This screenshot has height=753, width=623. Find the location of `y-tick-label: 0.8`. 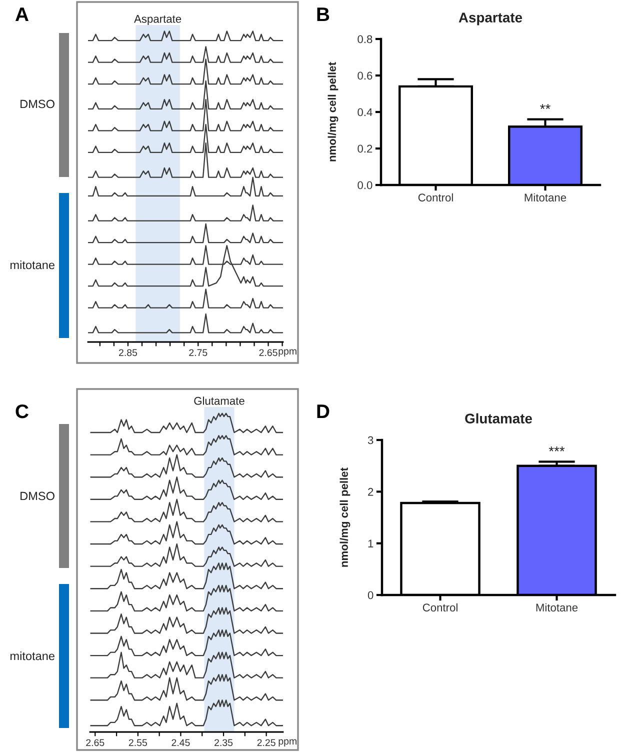

y-tick-label: 0.8 is located at coordinates (365, 39).